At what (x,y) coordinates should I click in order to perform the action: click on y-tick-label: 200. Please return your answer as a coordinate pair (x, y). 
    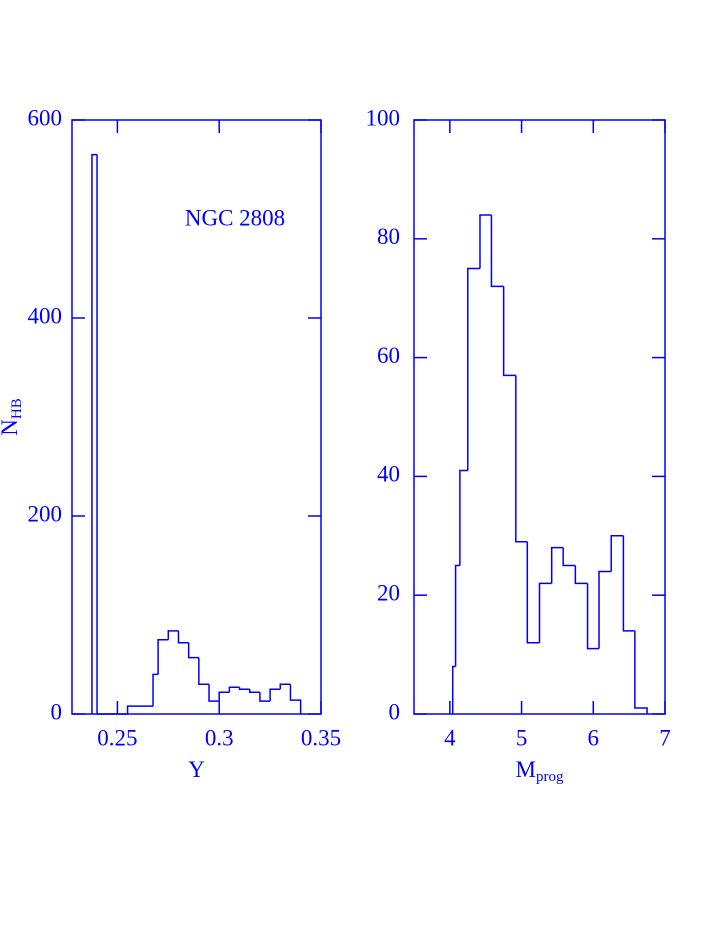
    Looking at the image, I should click on (45, 513).